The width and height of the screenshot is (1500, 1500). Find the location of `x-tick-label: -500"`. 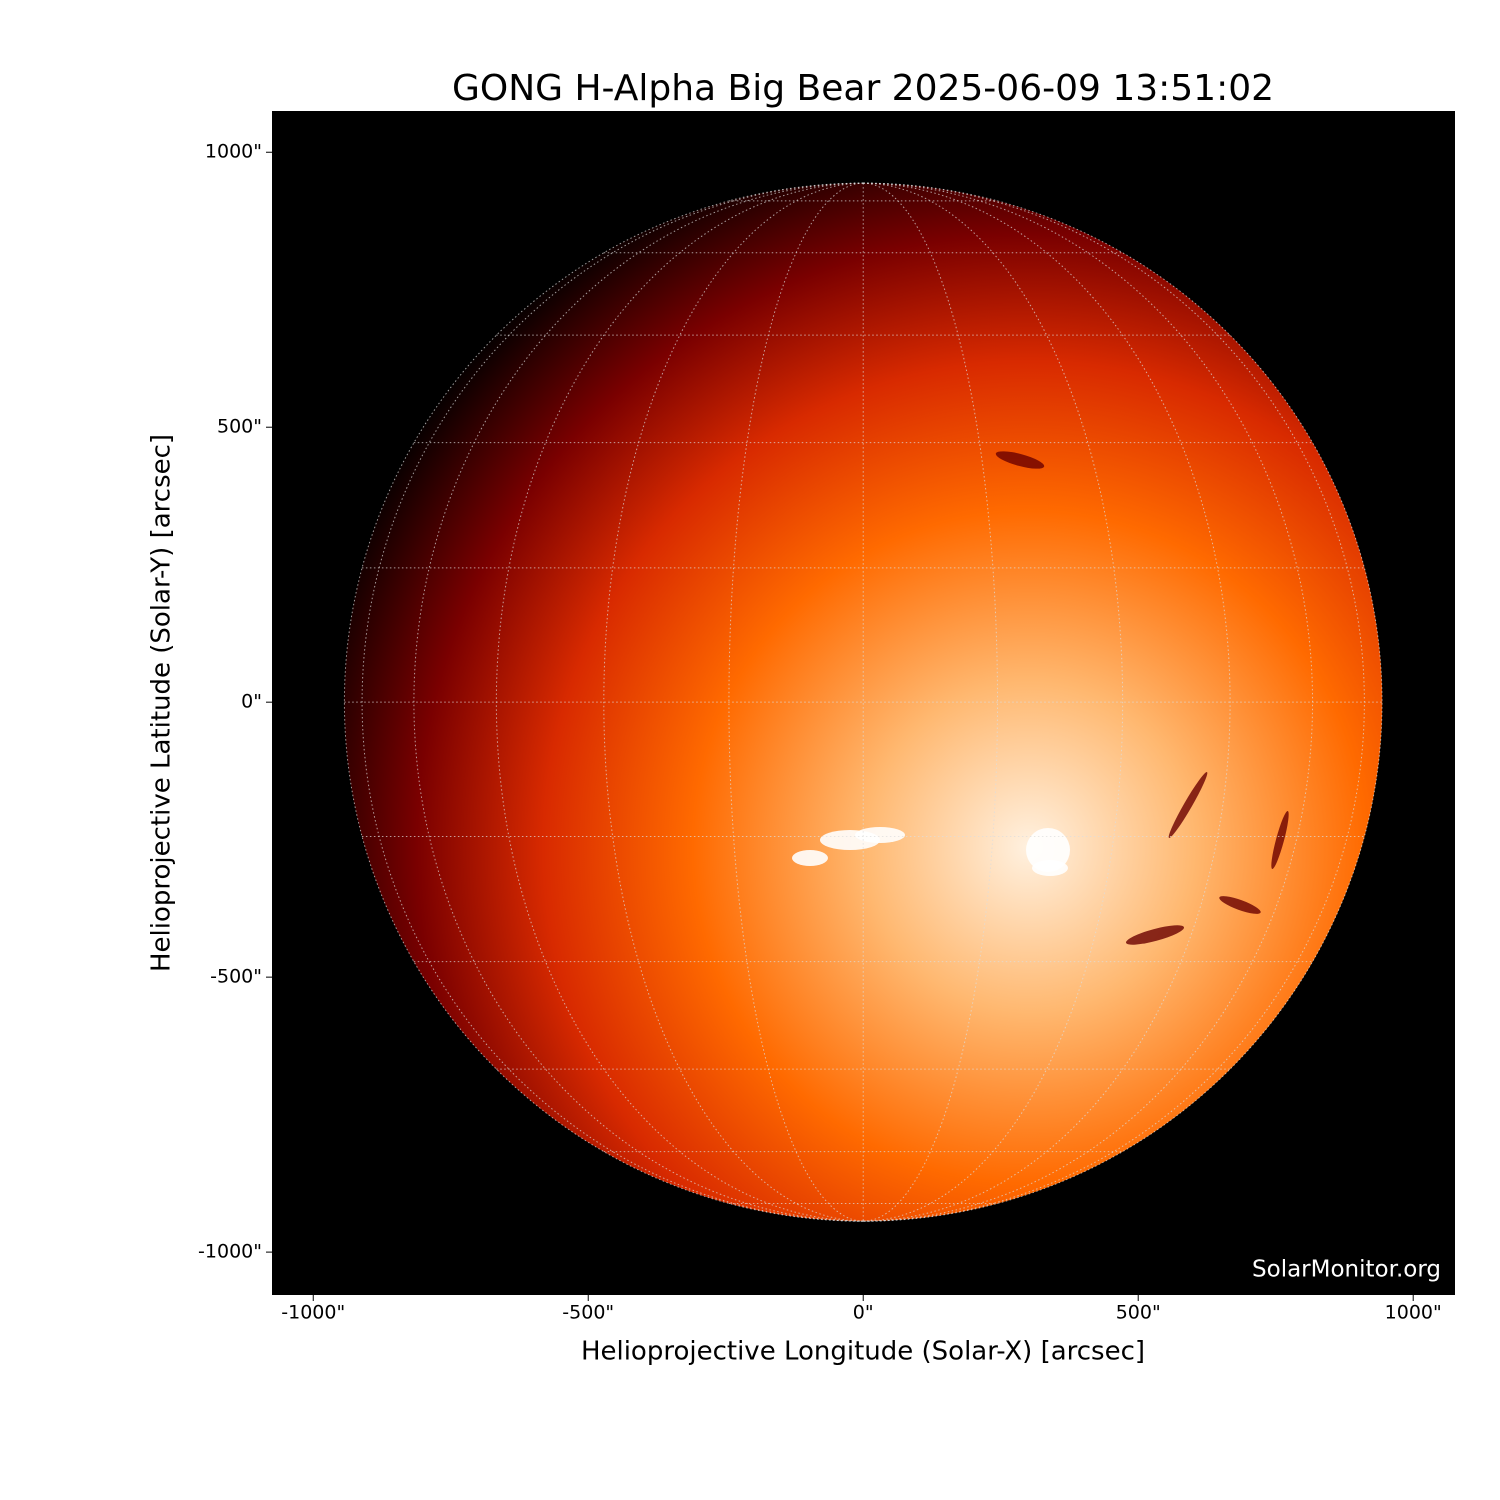

x-tick-label: -500" is located at coordinates (588, 1313).